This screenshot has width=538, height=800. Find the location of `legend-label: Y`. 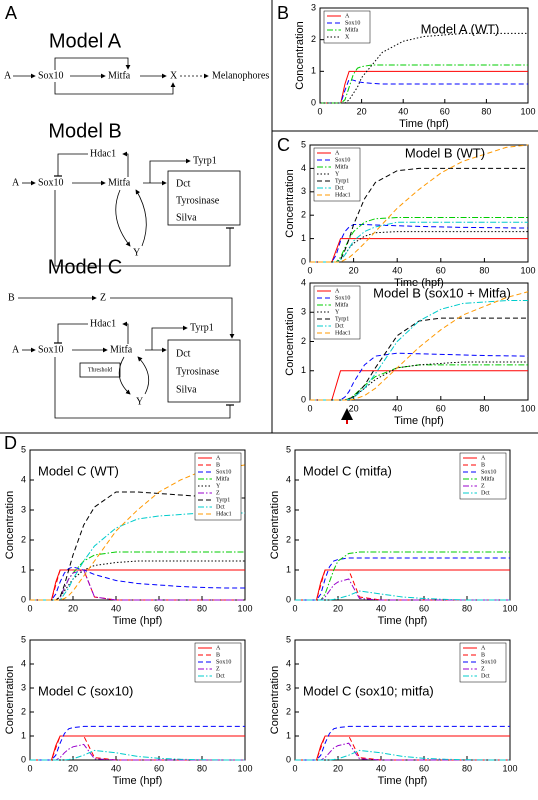

legend-label: Y is located at coordinates (337, 312).